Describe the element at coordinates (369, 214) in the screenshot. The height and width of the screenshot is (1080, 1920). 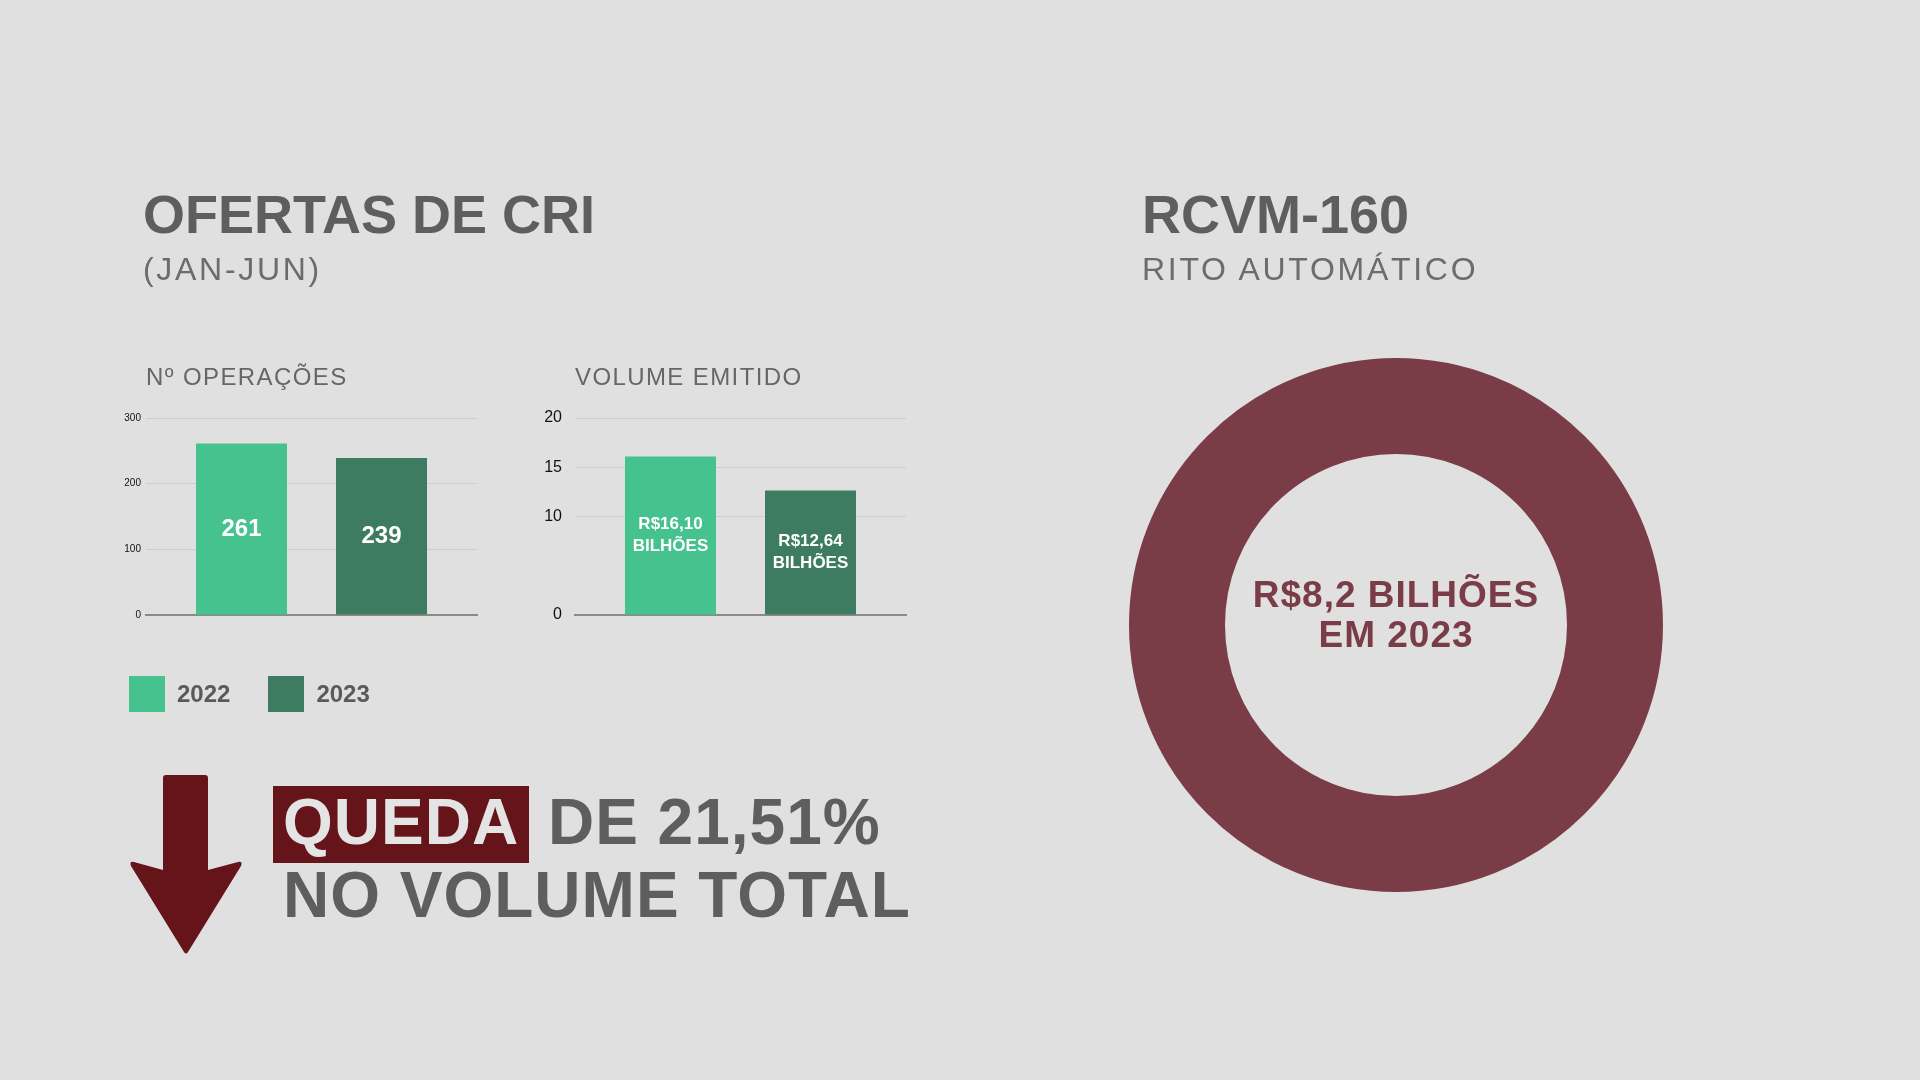
I see `text: OFERTAS DE CRI` at that location.